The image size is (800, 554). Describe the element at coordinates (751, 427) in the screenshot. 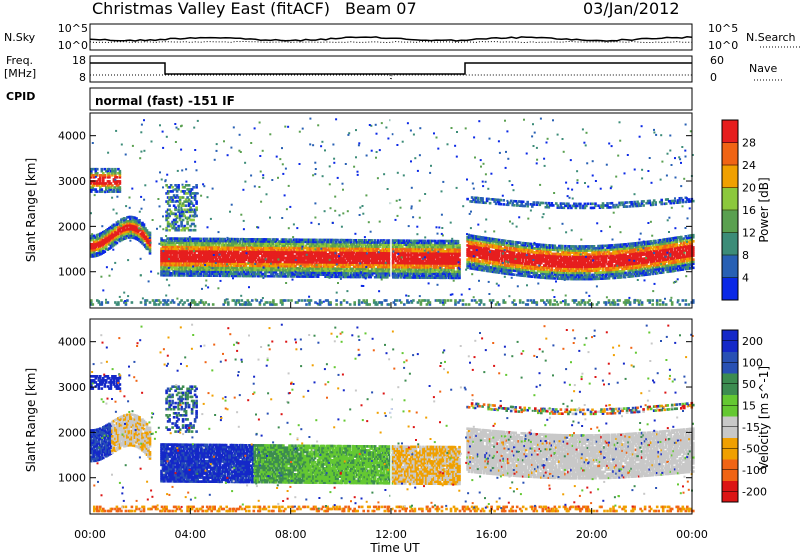

I see `colorbar-tick-label: -15` at that location.